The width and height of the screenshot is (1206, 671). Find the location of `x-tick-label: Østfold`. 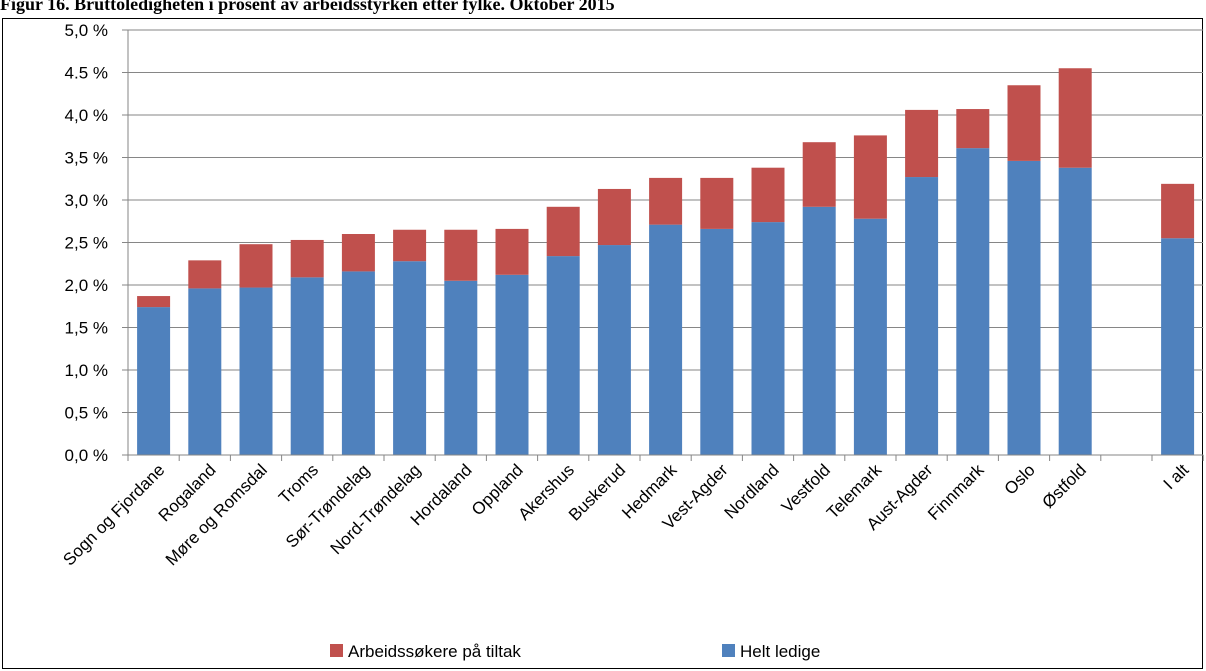

x-tick-label: Østfold is located at coordinates (1065, 486).